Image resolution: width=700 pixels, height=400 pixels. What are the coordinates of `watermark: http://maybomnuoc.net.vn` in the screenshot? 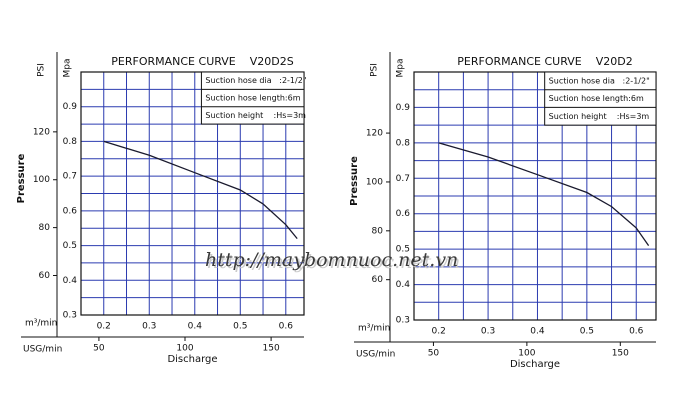 It's located at (331, 260).